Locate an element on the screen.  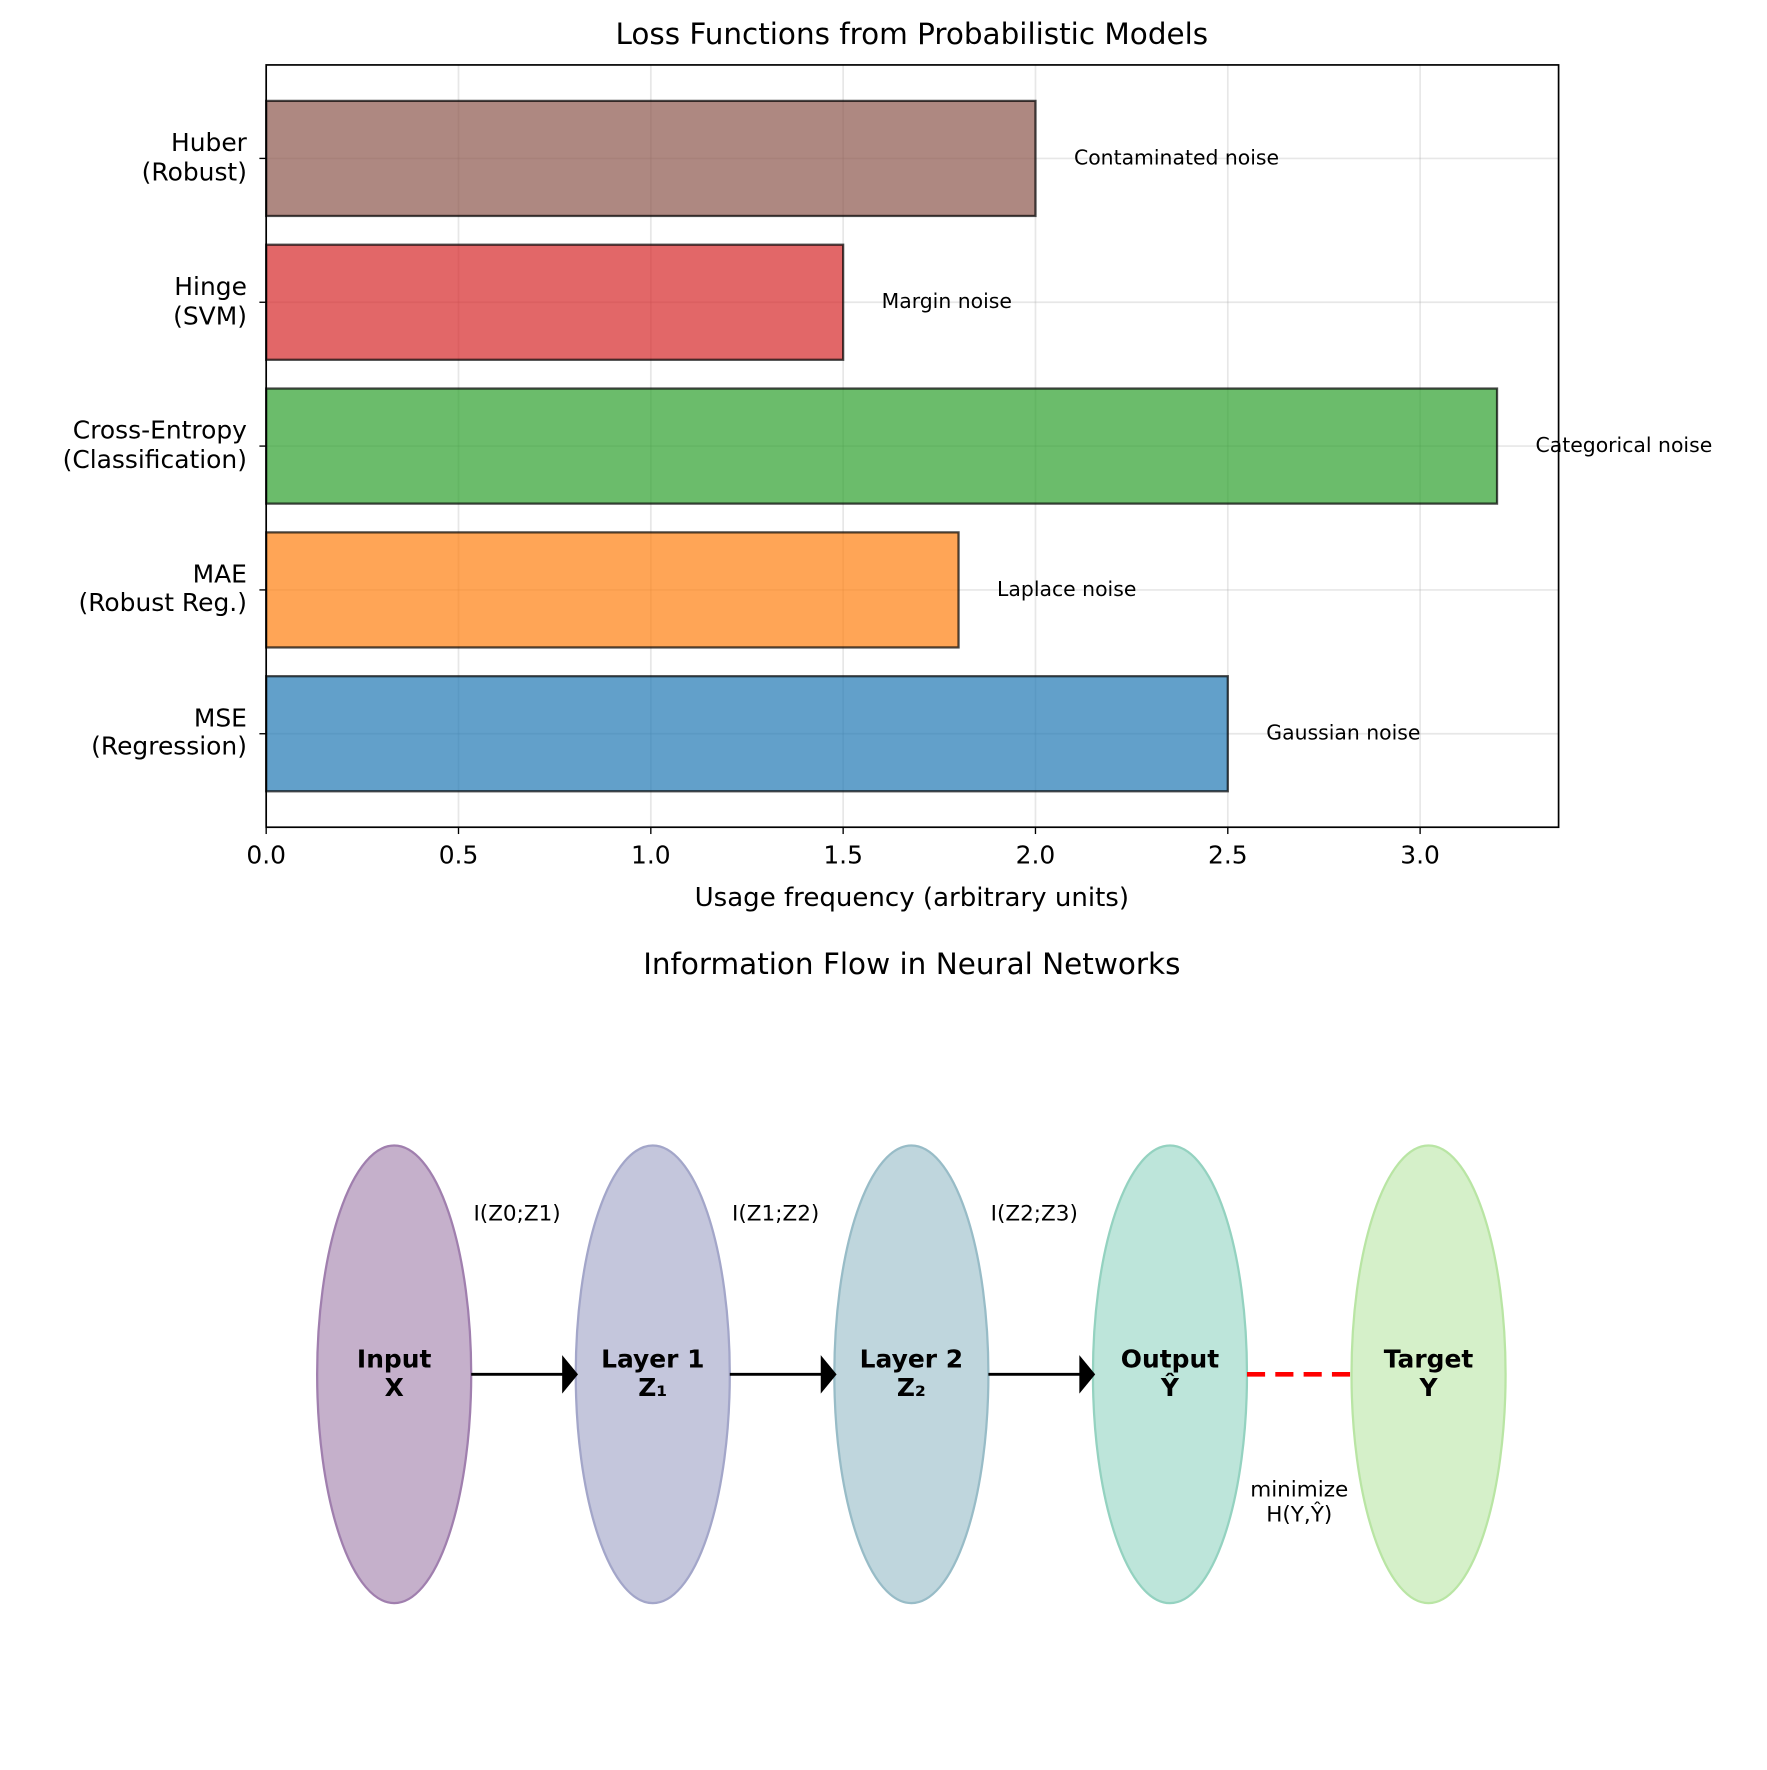
y-tick-label-box: Cross-Entropy (Classification) is located at coordinates (123, 446).